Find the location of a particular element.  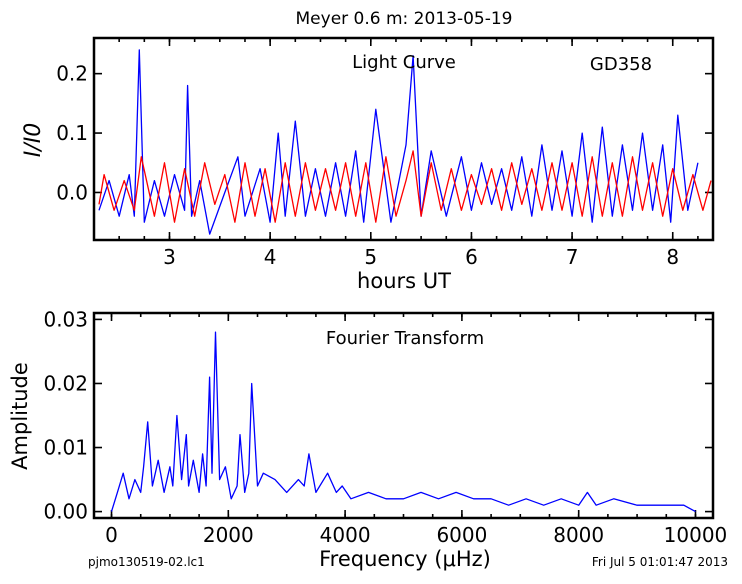

light-curve-xlabel: hours UT is located at coordinates (404, 281).